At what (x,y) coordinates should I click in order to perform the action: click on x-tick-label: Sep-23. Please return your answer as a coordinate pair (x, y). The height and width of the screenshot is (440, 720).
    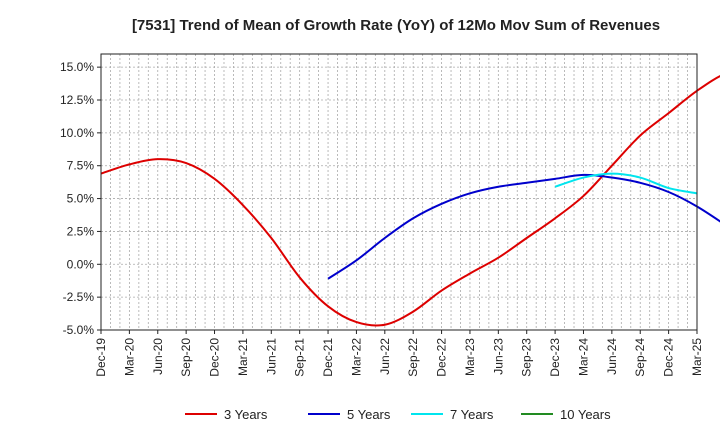
    Looking at the image, I should click on (527, 357).